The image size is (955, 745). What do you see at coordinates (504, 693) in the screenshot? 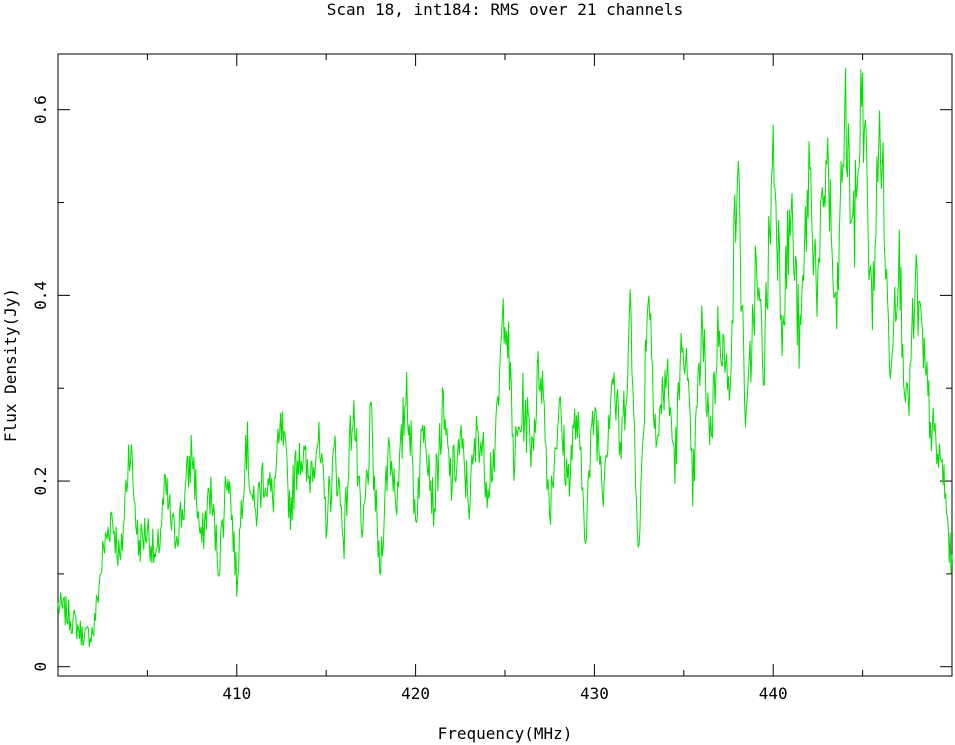
I see `x-tick-labels: 410 420 430 440` at bounding box center [504, 693].